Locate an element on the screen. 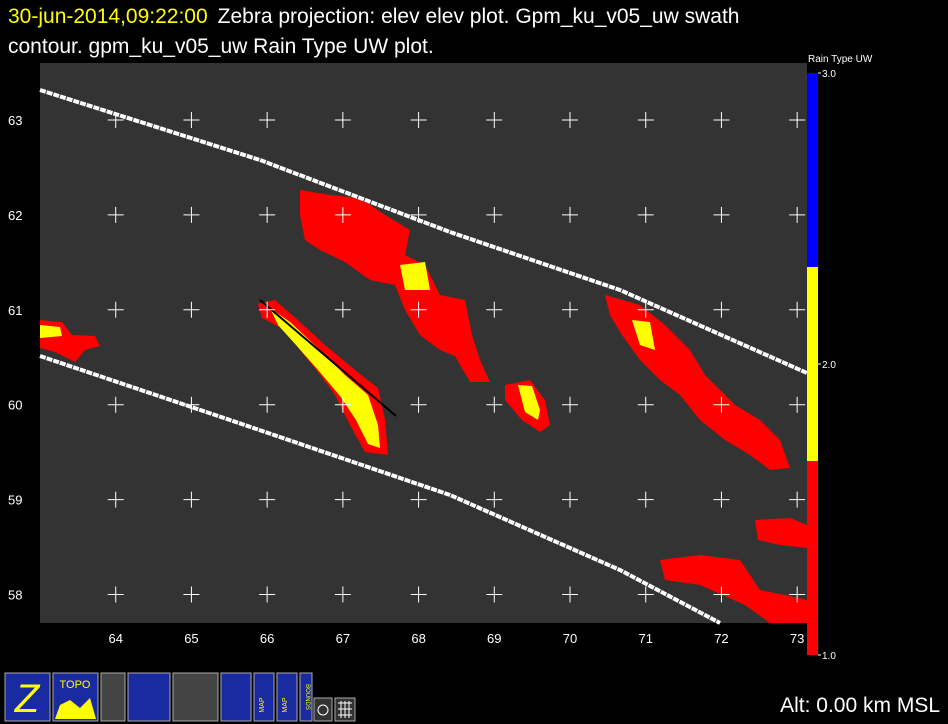  x-tick-label: 68 is located at coordinates (418, 638).